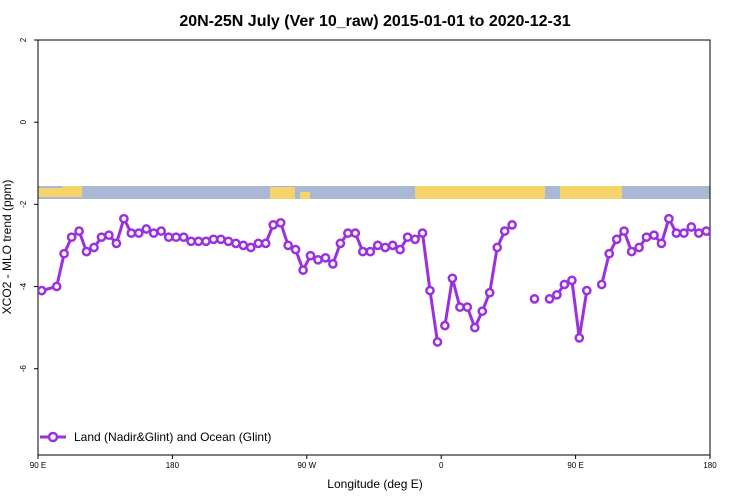 The height and width of the screenshot is (500, 750). What do you see at coordinates (306, 465) in the screenshot?
I see `x-tick-label: 90 W` at bounding box center [306, 465].